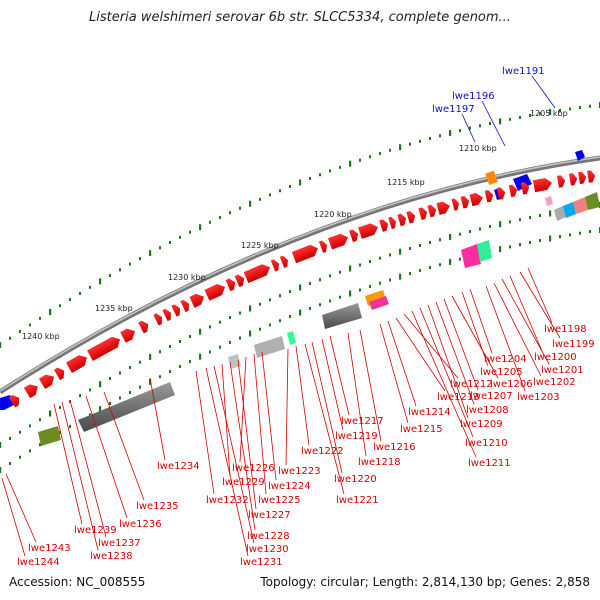  What do you see at coordinates (49, 436) in the screenshot?
I see `cog-block-olive` at bounding box center [49, 436].